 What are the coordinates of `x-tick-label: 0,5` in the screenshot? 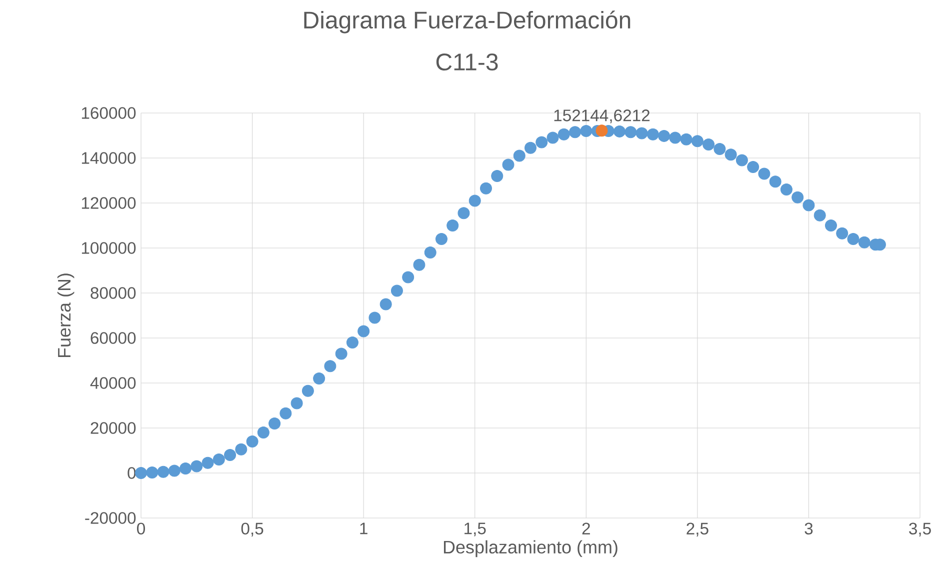 It's located at (252, 529).